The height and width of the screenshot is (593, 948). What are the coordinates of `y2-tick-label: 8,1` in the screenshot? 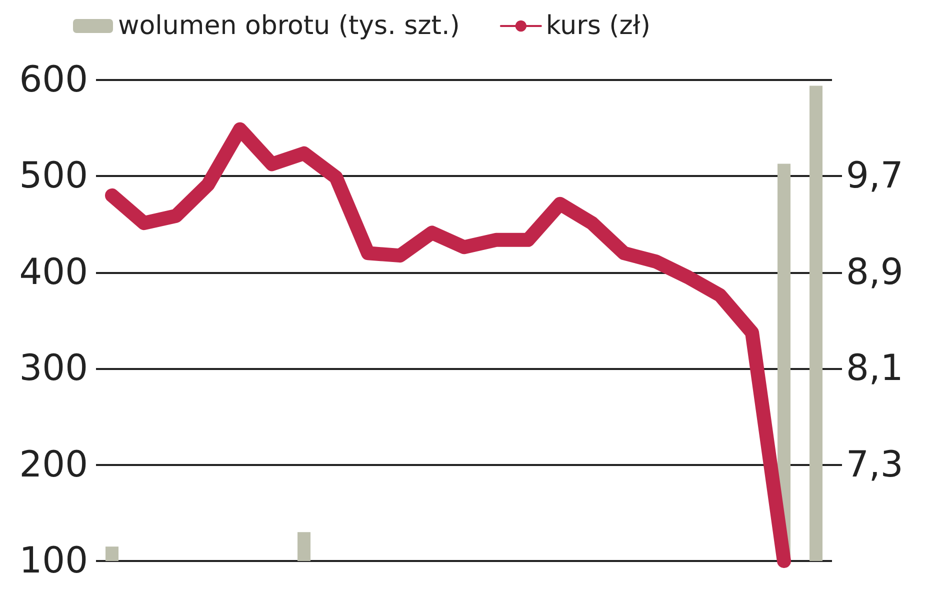 It's located at (875, 369).